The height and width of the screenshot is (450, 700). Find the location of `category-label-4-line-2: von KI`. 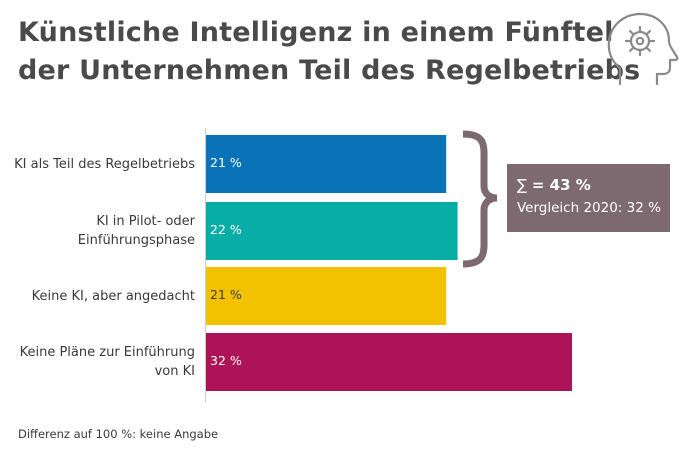

category-label-4-line-2: von KI is located at coordinates (174, 371).